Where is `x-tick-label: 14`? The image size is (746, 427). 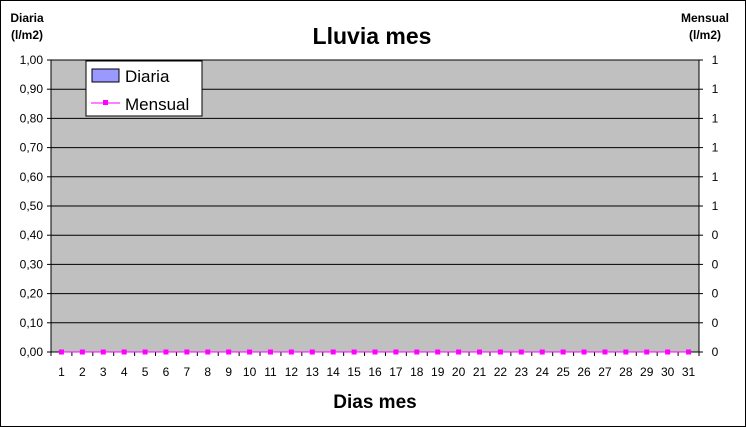
x-tick-label: 14 is located at coordinates (334, 372).